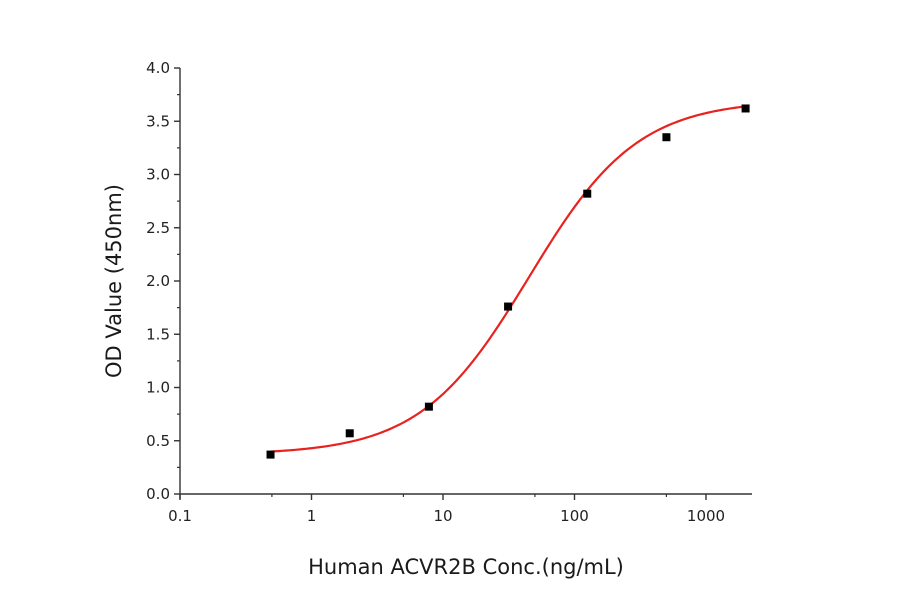 The image size is (900, 594). Describe the element at coordinates (442, 516) in the screenshot. I see `x-tick-label: 10` at that location.